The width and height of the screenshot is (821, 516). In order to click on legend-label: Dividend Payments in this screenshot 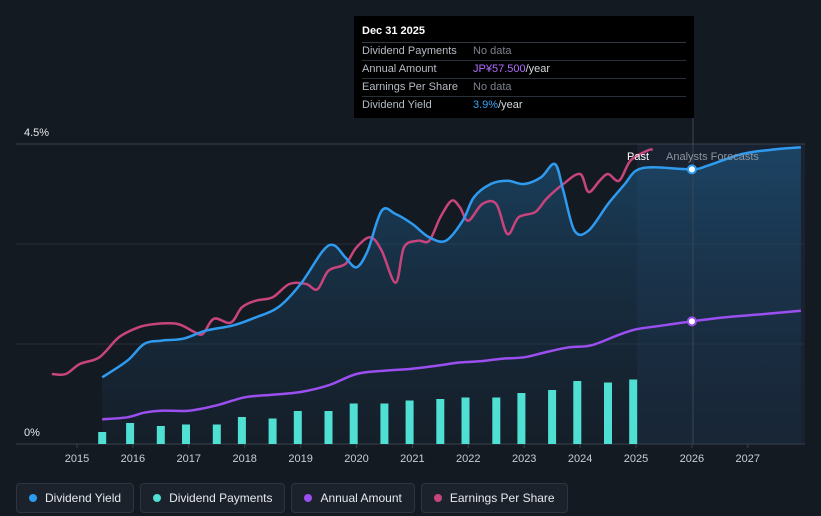, I will do `click(221, 498)`.